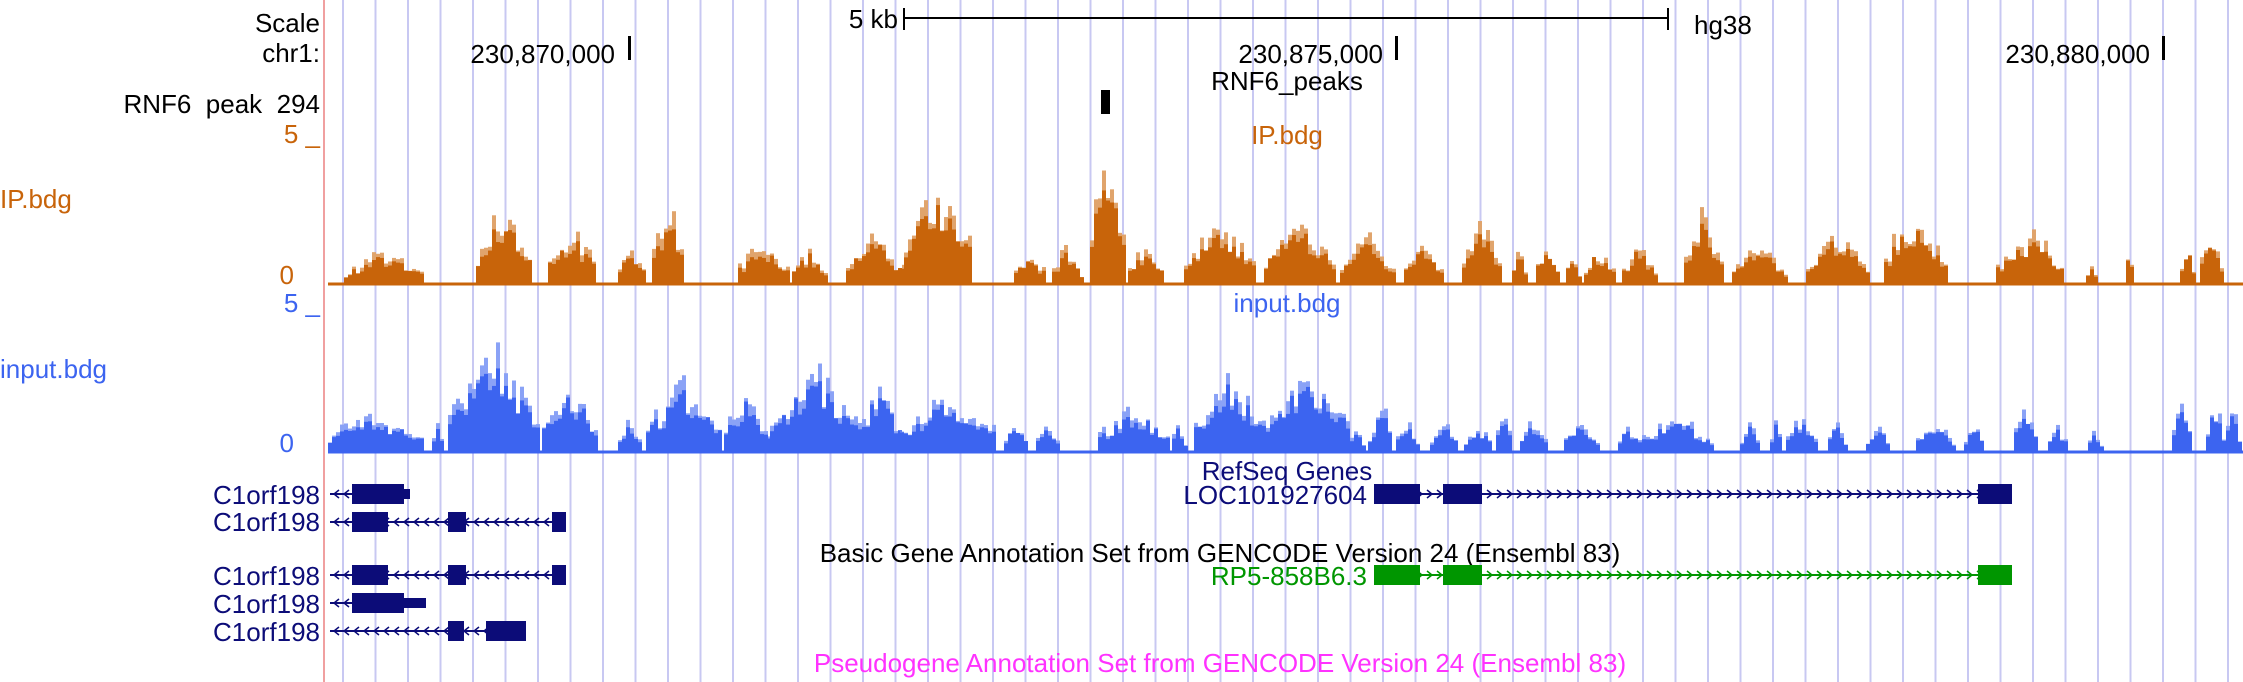 The height and width of the screenshot is (682, 2243). What do you see at coordinates (53, 369) in the screenshot?
I see `input-track-name: input.bdg` at bounding box center [53, 369].